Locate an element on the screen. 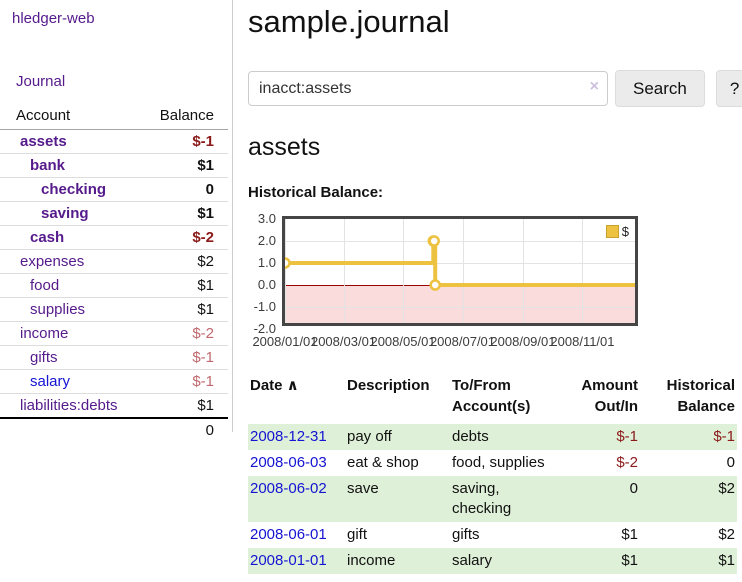  account-row: gifts $-1 is located at coordinates (114, 357).